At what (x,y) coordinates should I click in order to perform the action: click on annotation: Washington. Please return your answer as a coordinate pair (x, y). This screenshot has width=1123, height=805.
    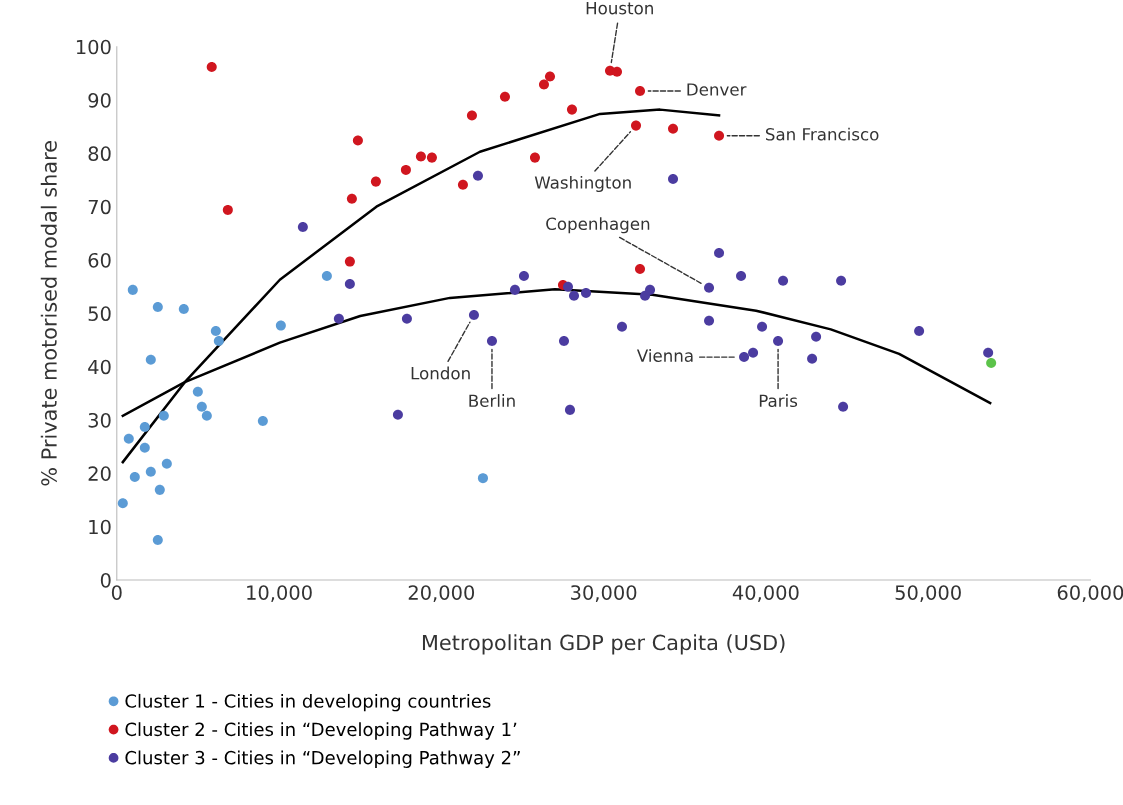
    Looking at the image, I should click on (582, 184).